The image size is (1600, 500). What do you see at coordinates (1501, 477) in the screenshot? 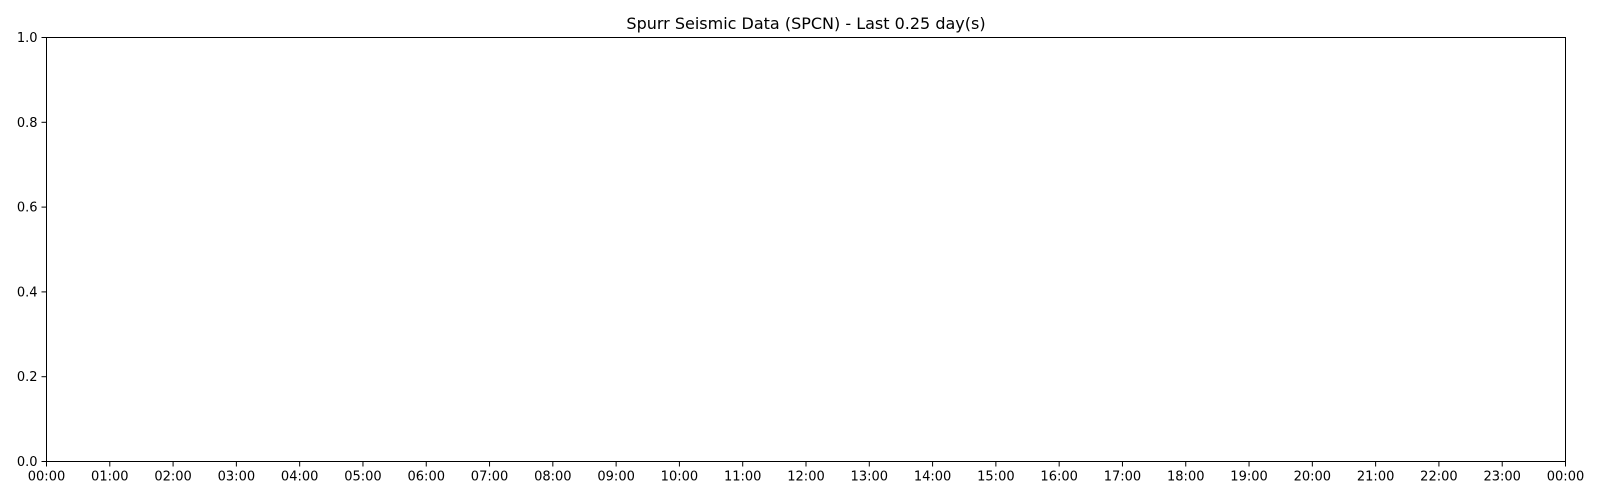
I see `x-tick-label: 23:00` at bounding box center [1501, 477].